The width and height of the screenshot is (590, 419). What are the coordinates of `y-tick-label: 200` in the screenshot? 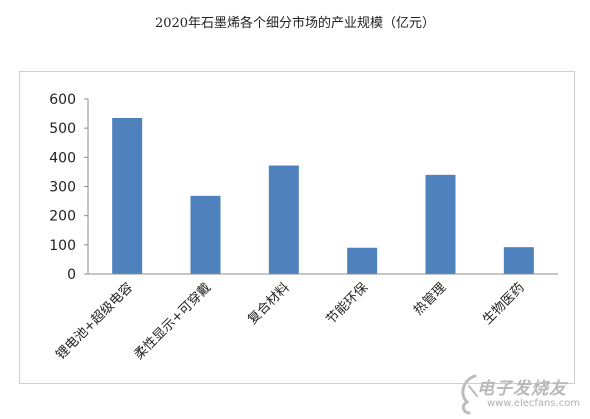 It's located at (62, 217).